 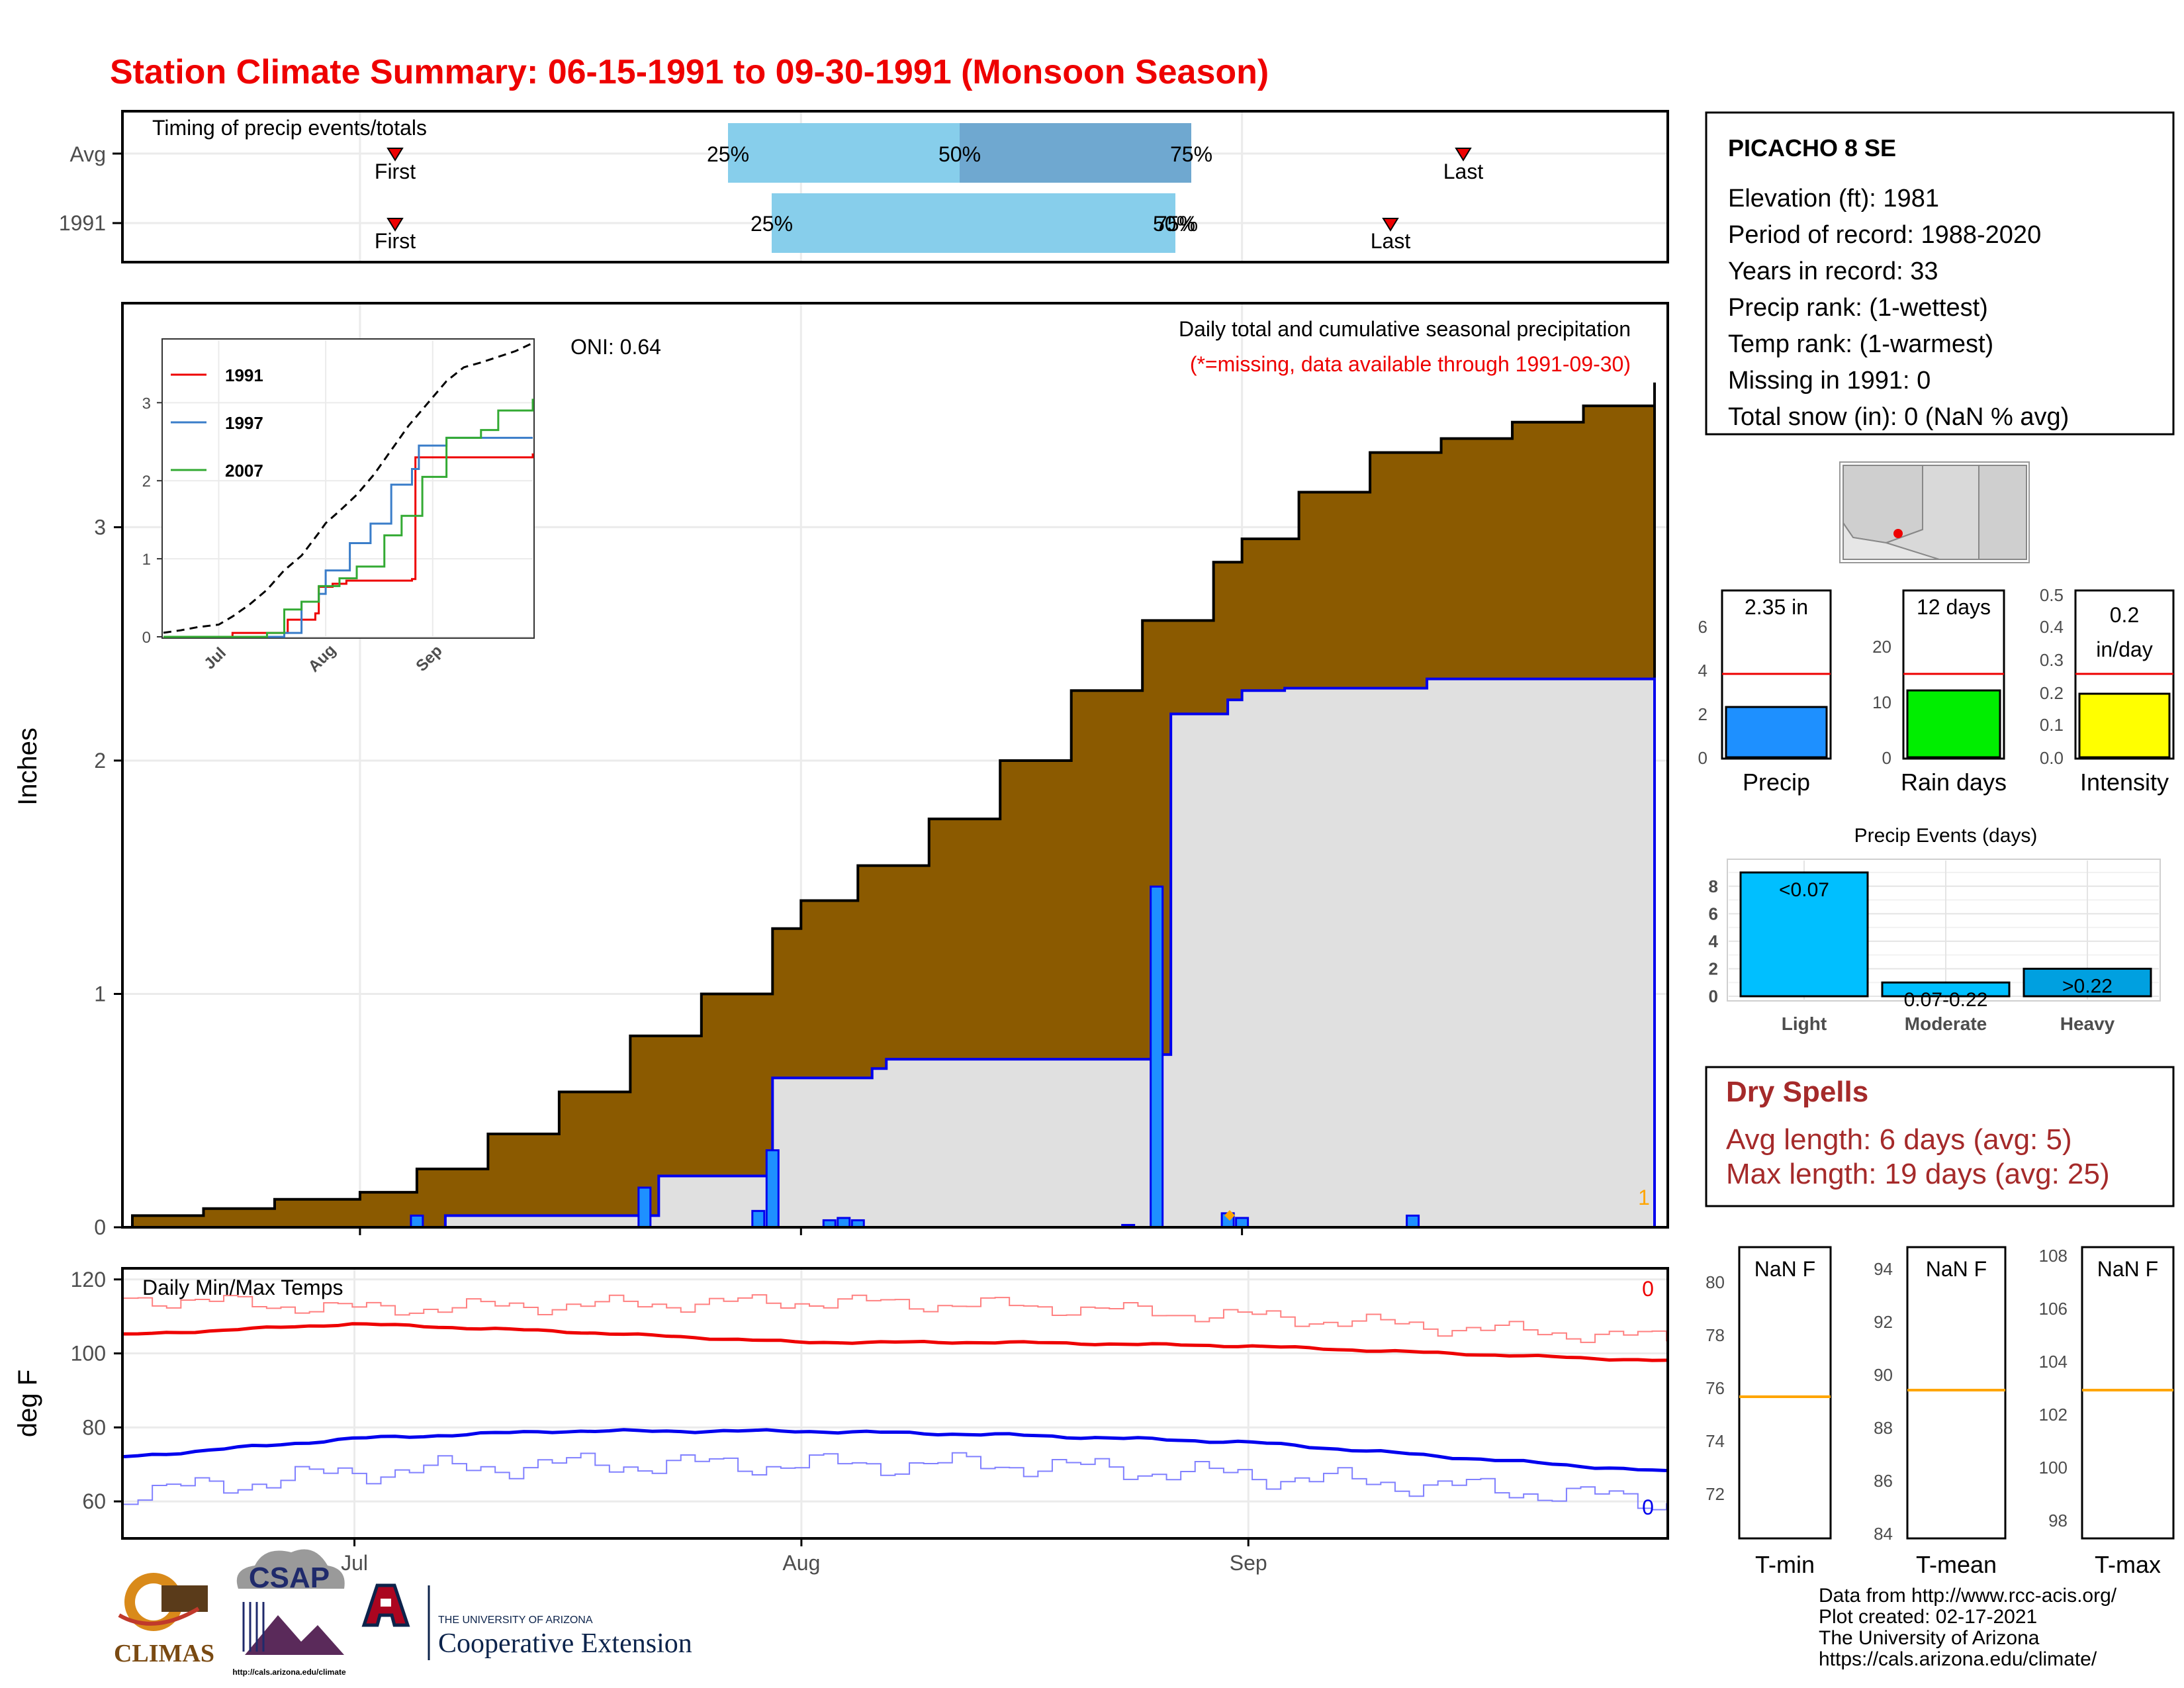 I want to click on precip-events-cat-heavy: Heavy, so click(x=2087, y=1023).